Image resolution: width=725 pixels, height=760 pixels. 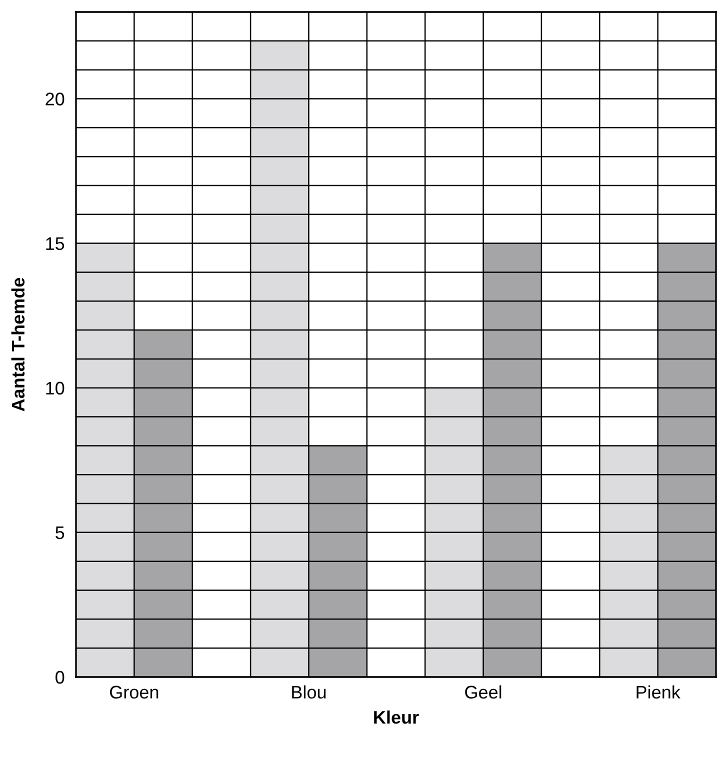 What do you see at coordinates (396, 717) in the screenshot?
I see `x-axis-title: Kleur` at bounding box center [396, 717].